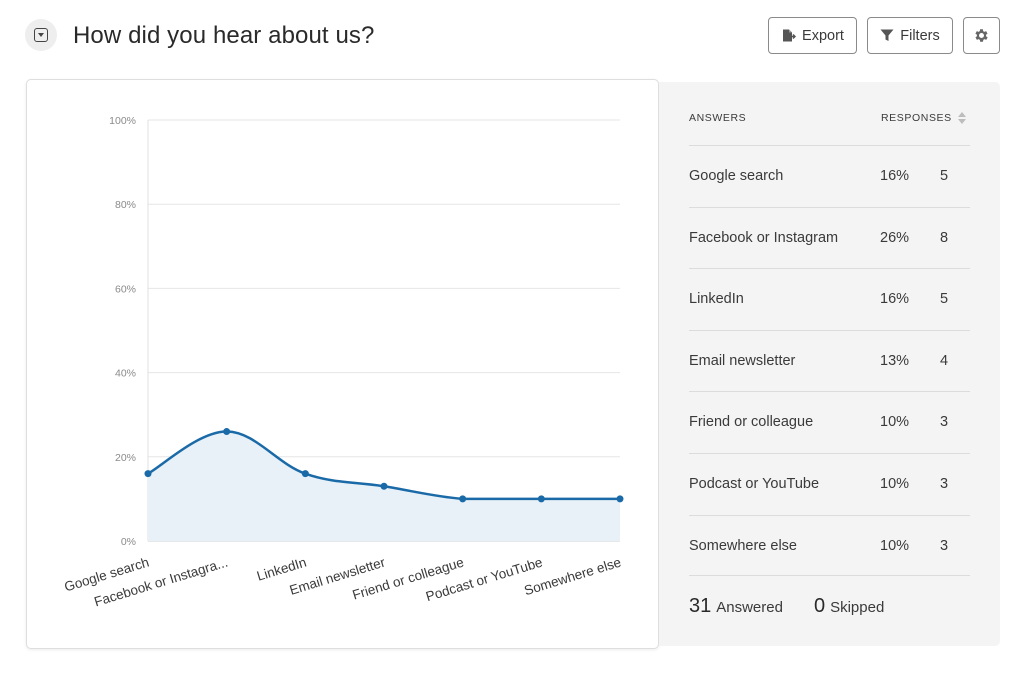  Describe the element at coordinates (829, 176) in the screenshot. I see `table-row: Google search 16% 5` at that location.